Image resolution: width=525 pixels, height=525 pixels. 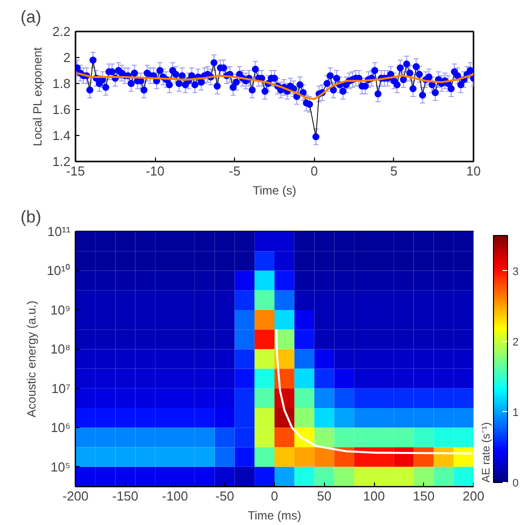 What do you see at coordinates (515, 412) in the screenshot?
I see `color-bar-label: 1` at bounding box center [515, 412].